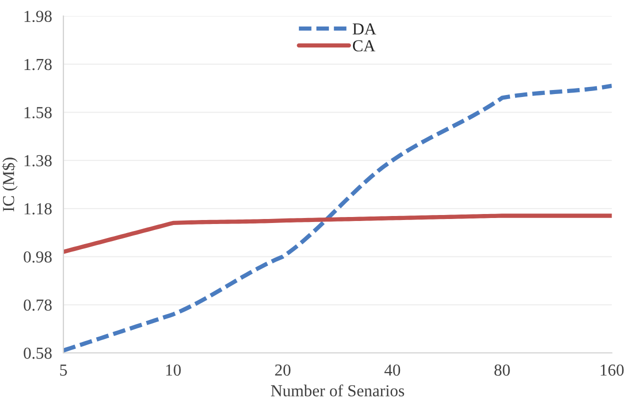 The height and width of the screenshot is (401, 634). Describe the element at coordinates (38, 257) in the screenshot. I see `y-tick-label: 0.98` at that location.